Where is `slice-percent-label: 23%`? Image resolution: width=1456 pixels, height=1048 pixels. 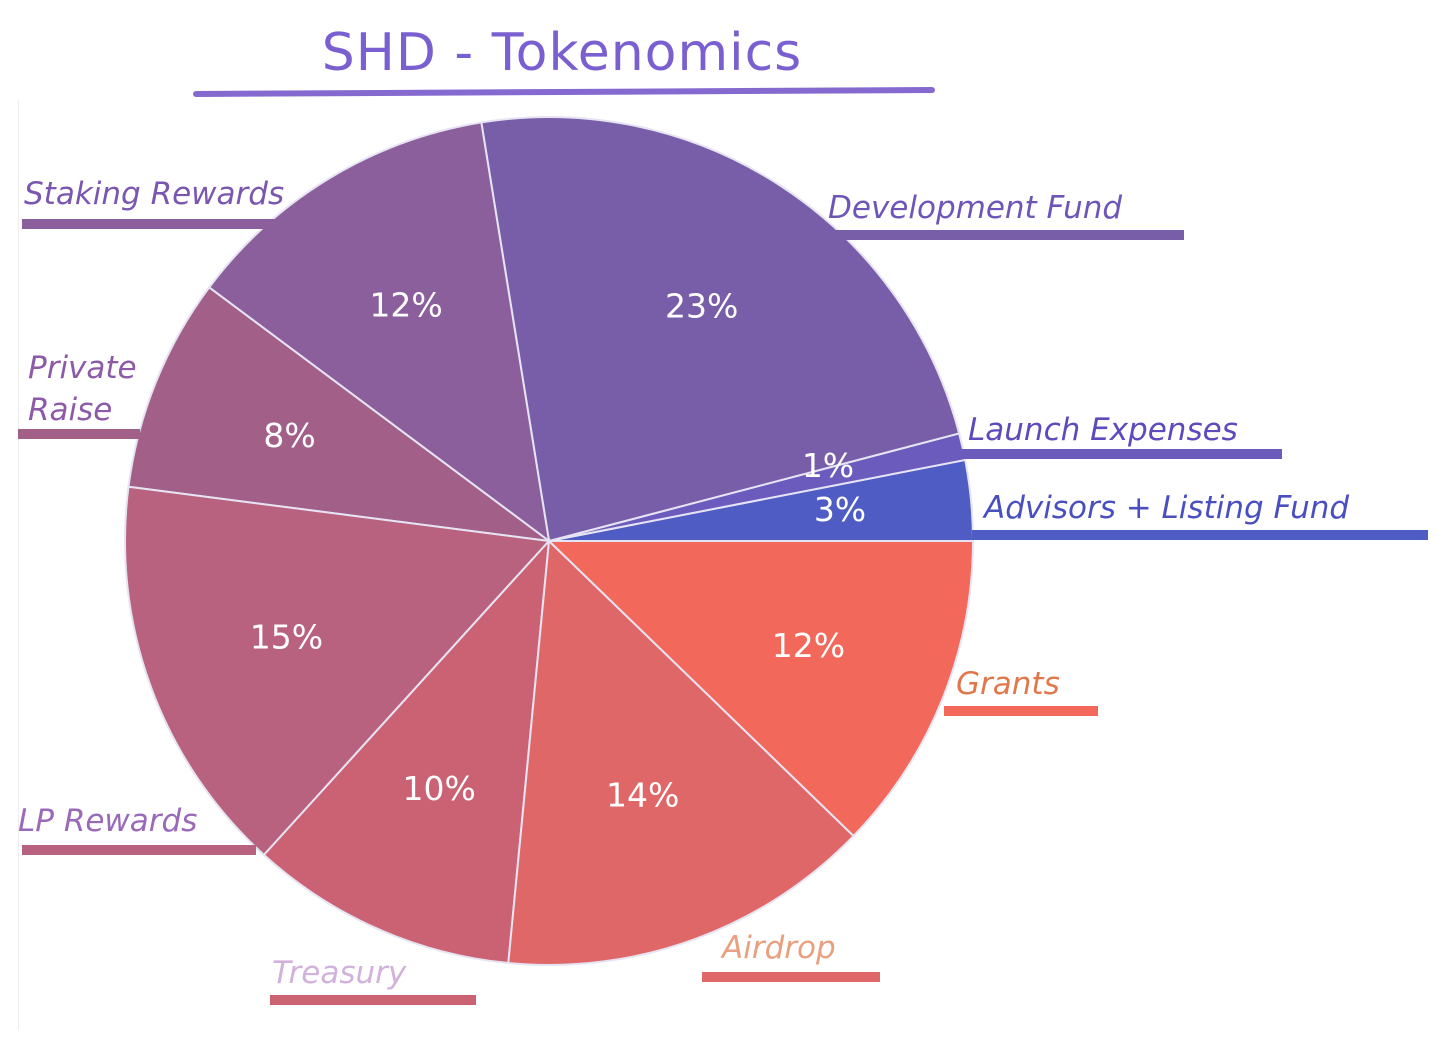
slice-percent-label: 23% is located at coordinates (701, 306).